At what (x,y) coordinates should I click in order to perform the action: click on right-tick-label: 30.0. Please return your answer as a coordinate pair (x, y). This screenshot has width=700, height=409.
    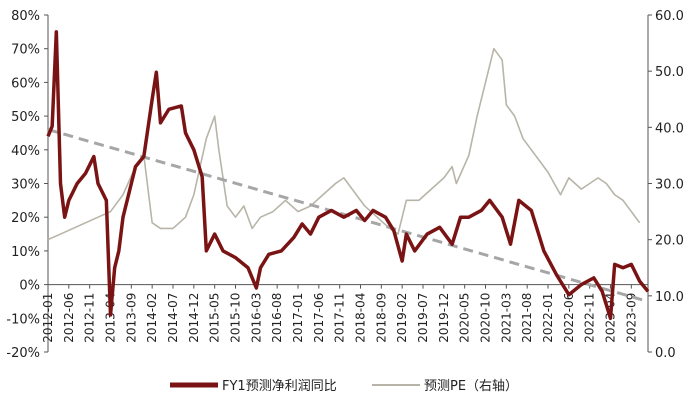
    Looking at the image, I should click on (669, 185).